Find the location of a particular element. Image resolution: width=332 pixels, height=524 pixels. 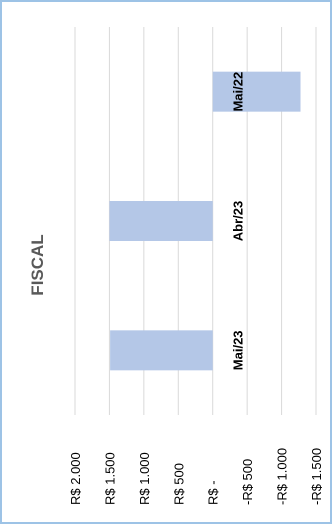

y-tick-label: R$ 500 is located at coordinates (178, 484).